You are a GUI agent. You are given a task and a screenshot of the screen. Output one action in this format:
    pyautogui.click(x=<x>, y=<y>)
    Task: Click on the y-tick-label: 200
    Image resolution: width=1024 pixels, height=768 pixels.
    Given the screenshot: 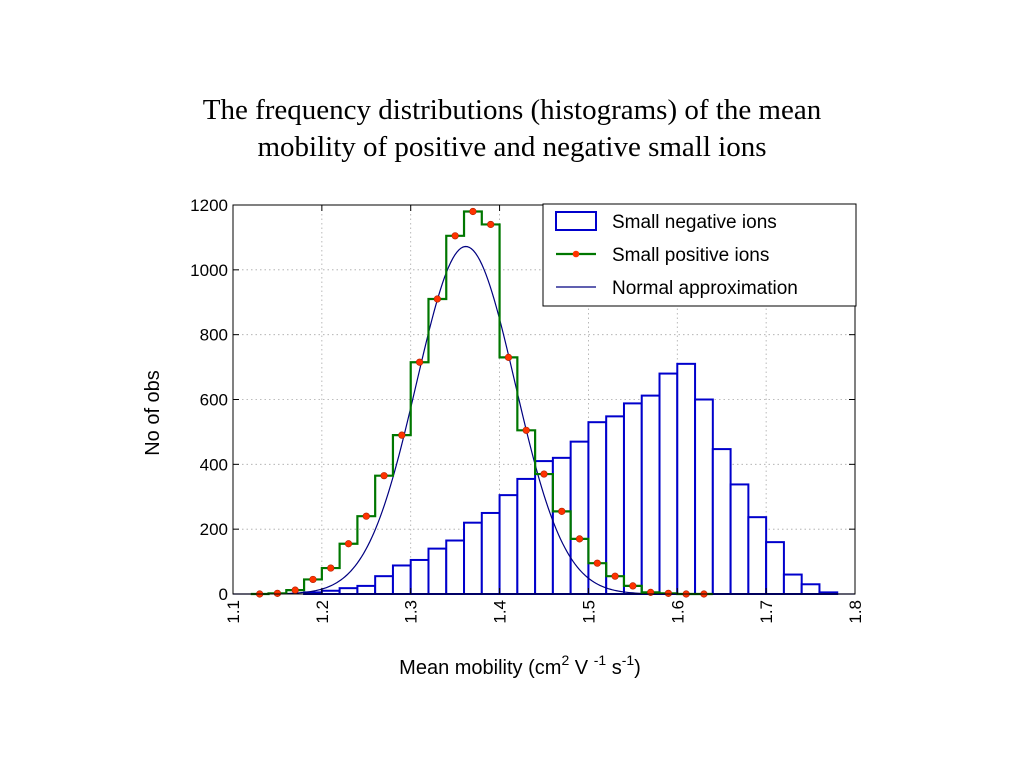 What is the action you would take?
    pyautogui.click(x=214, y=529)
    